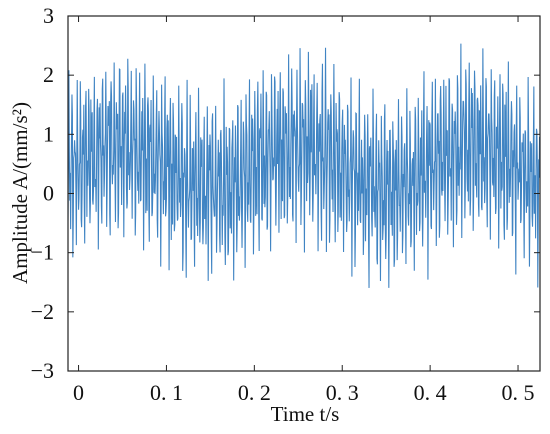 The image size is (550, 434). What do you see at coordinates (48, 15) in the screenshot?
I see `y-tick-label: 3` at bounding box center [48, 15].